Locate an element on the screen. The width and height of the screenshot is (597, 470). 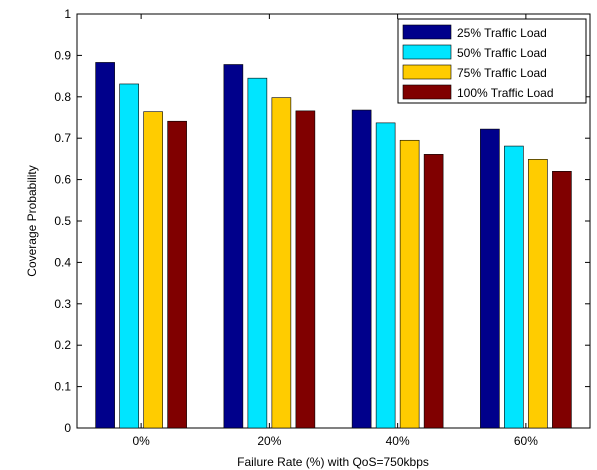
y-tick-label: 0.4 is located at coordinates (62, 262).